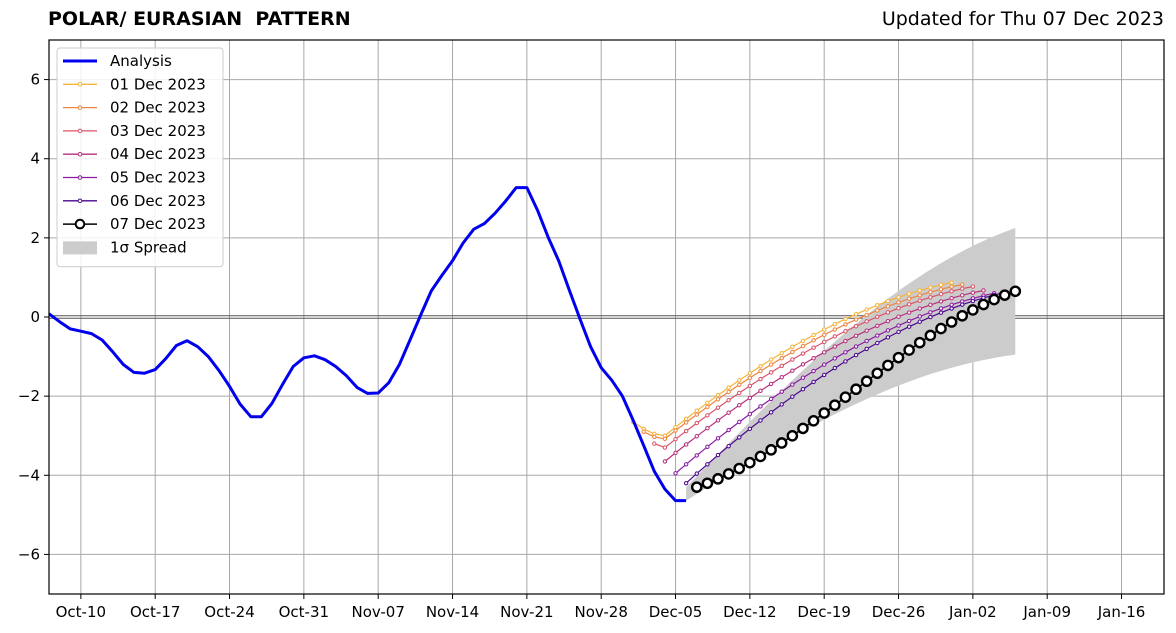 The image size is (1176, 633). What do you see at coordinates (29, 475) in the screenshot?
I see `y-tick-label: −4` at bounding box center [29, 475].